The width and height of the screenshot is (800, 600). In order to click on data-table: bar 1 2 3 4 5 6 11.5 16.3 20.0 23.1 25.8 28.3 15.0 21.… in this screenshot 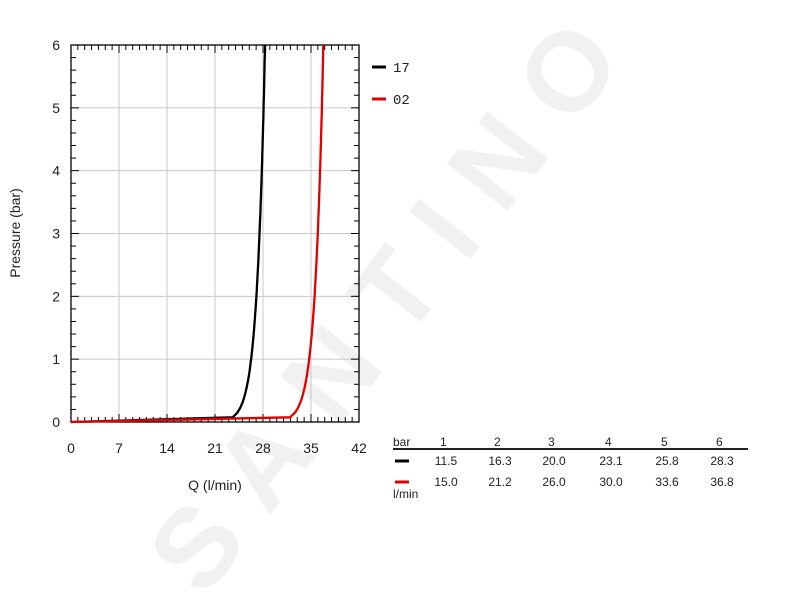, I will do `click(570, 468)`.